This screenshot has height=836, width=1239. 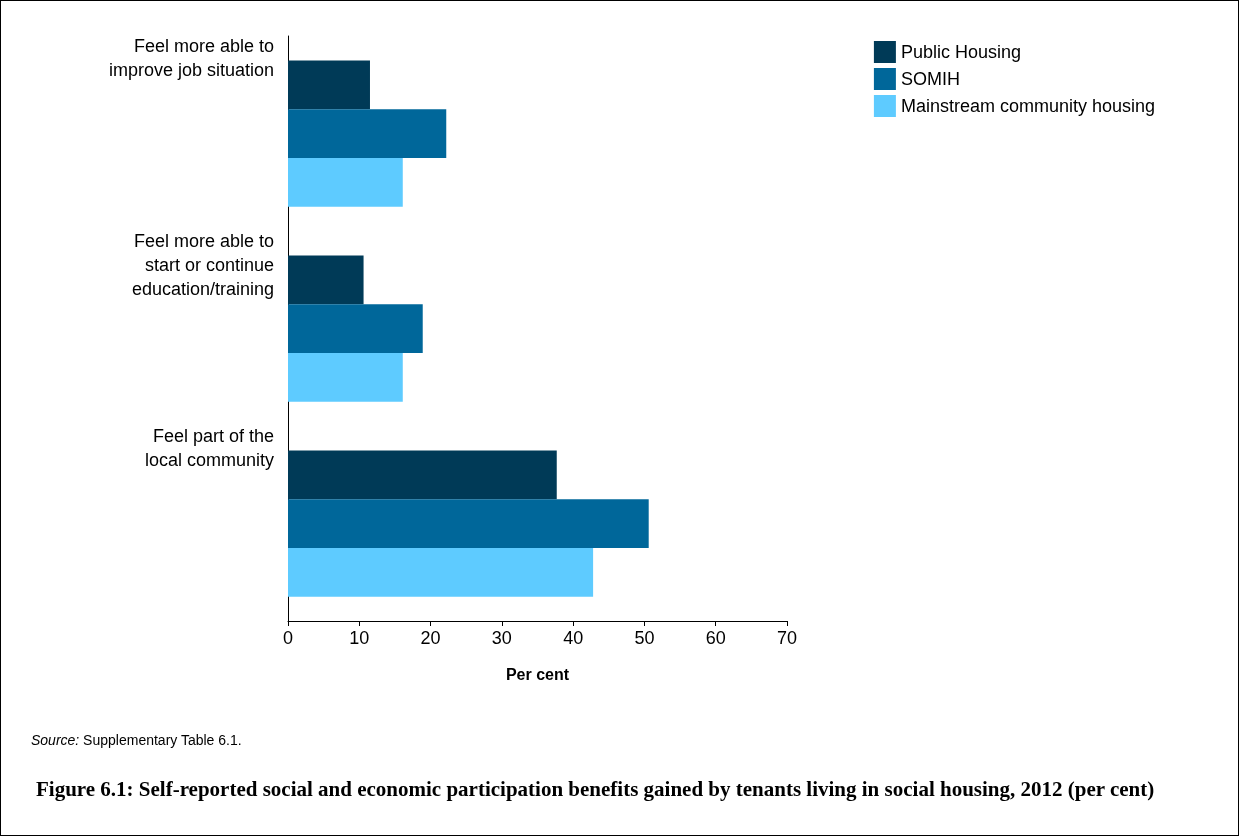 What do you see at coordinates (960, 52) in the screenshot?
I see `legend-label: Public Housing` at bounding box center [960, 52].